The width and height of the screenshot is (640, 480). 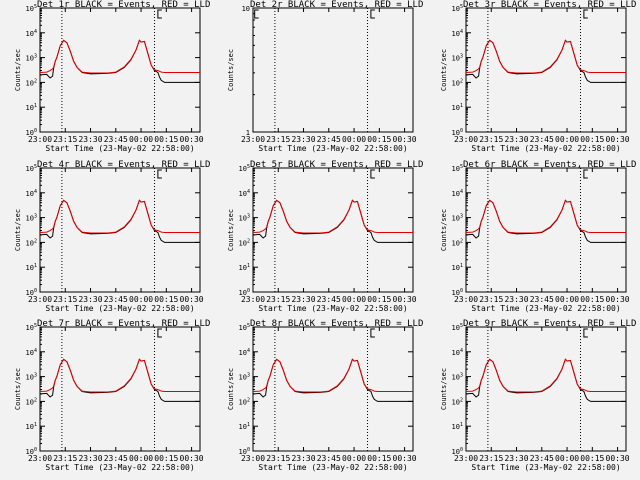 I want to click on panel-title: Det 7r BLACK = Events, RED = LLD, so click(x=123, y=324).